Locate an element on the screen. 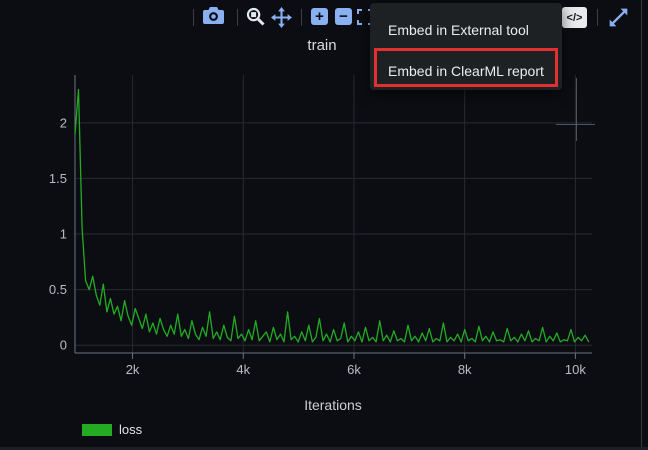 This screenshot has width=648, height=450. y-tick-label: 2 is located at coordinates (63, 122).